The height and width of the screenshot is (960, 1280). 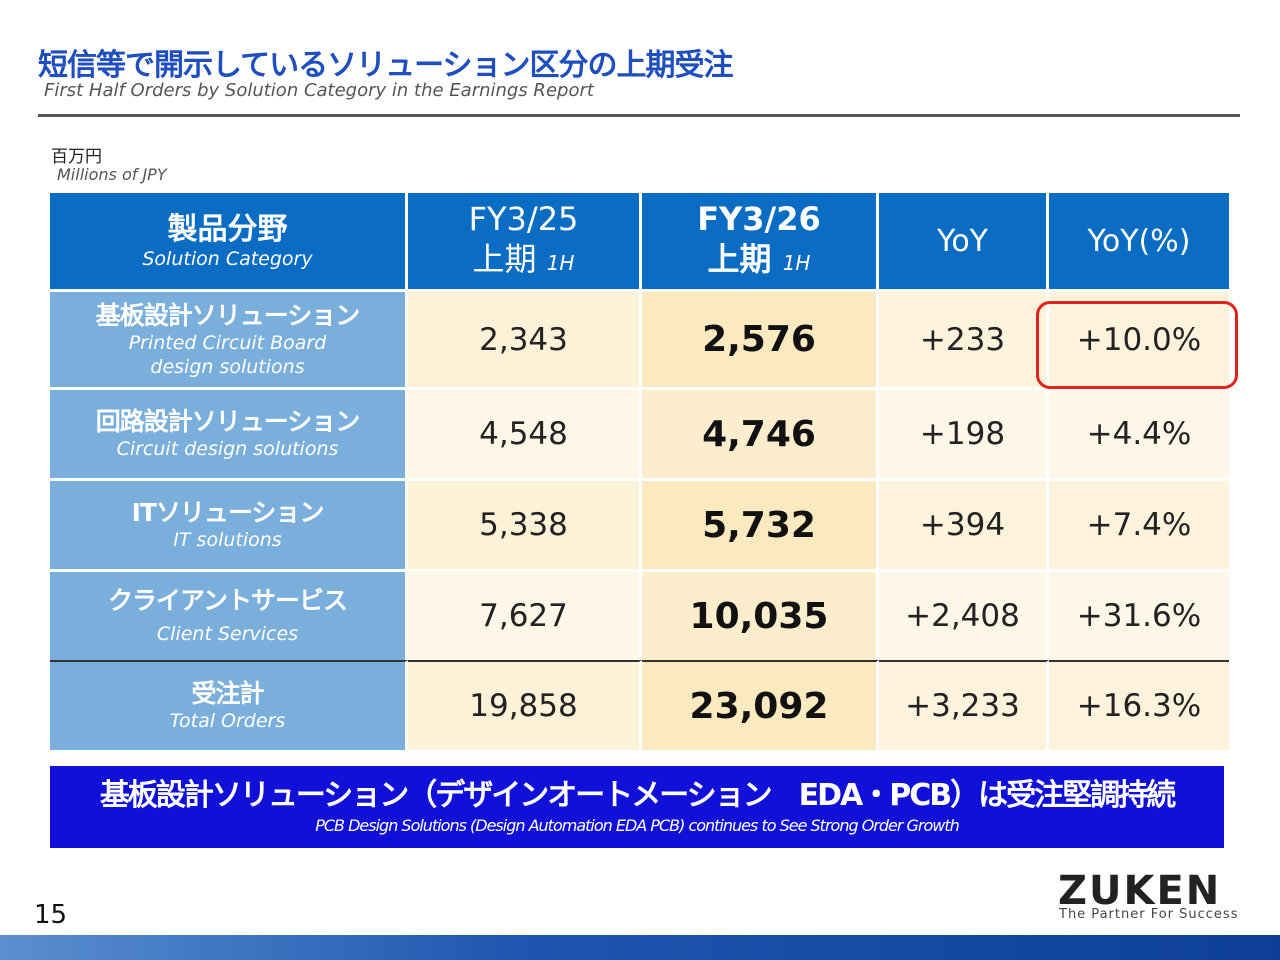 I want to click on row-curr-value: 23,092, so click(x=760, y=705).